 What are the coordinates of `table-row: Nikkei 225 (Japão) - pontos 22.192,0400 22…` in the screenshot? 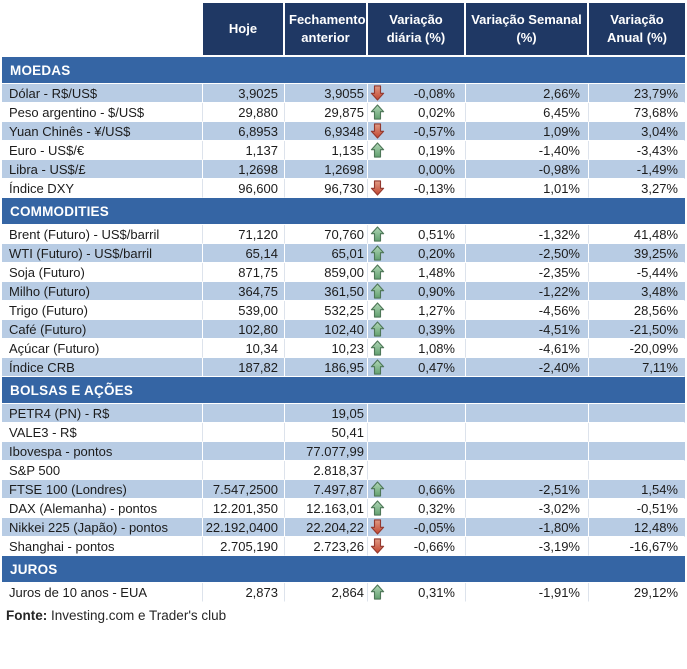 It's located at (343, 527).